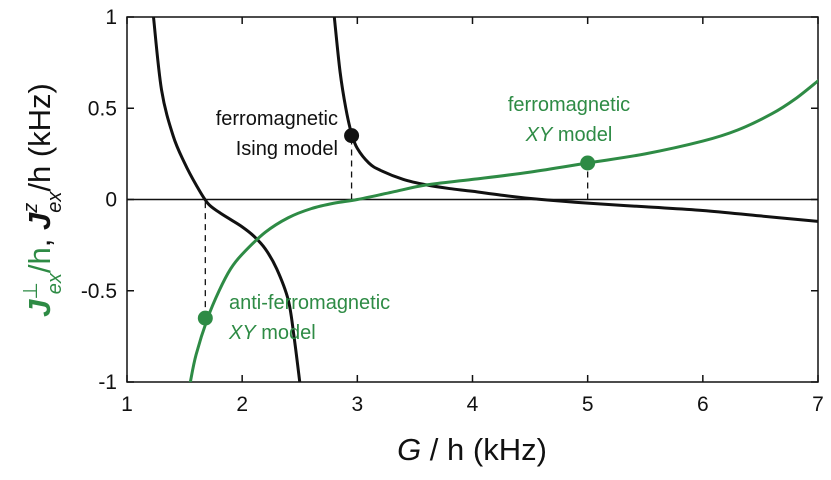 The height and width of the screenshot is (480, 831). Describe the element at coordinates (102, 108) in the screenshot. I see `y-tick-label: 0.5` at that location.